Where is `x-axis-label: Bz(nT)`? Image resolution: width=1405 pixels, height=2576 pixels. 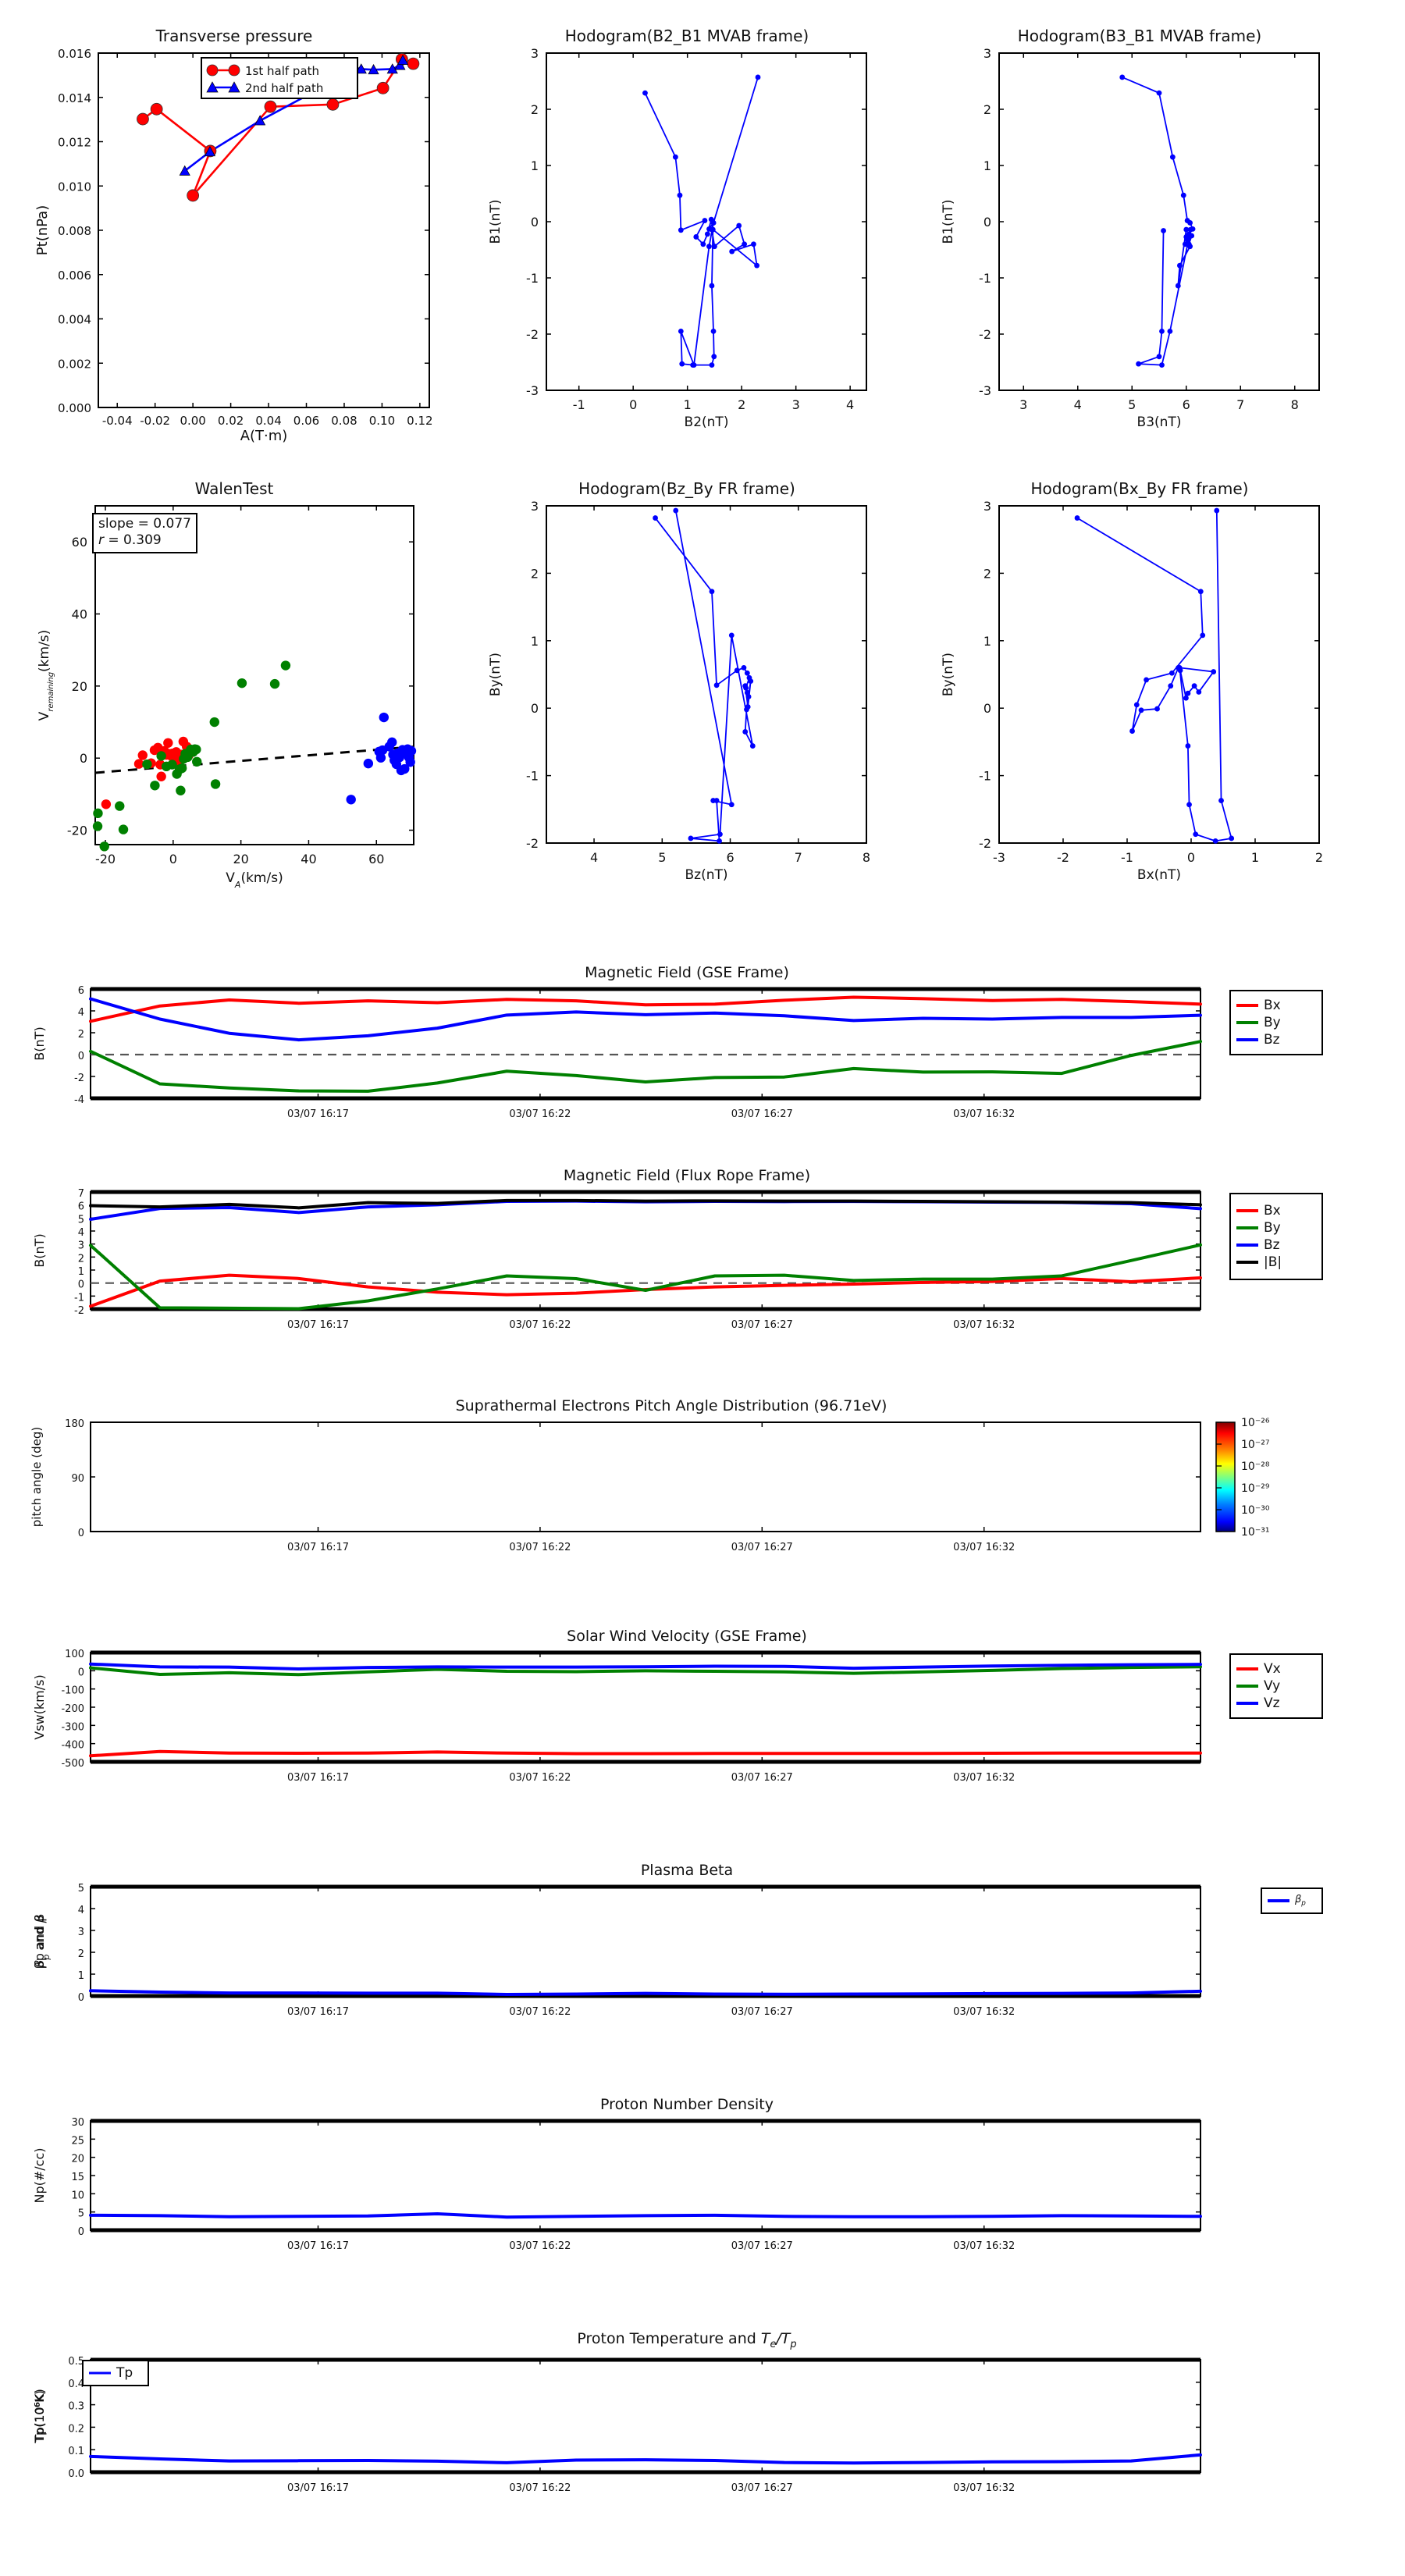
x-axis-label: Bz(nT) is located at coordinates (706, 875).